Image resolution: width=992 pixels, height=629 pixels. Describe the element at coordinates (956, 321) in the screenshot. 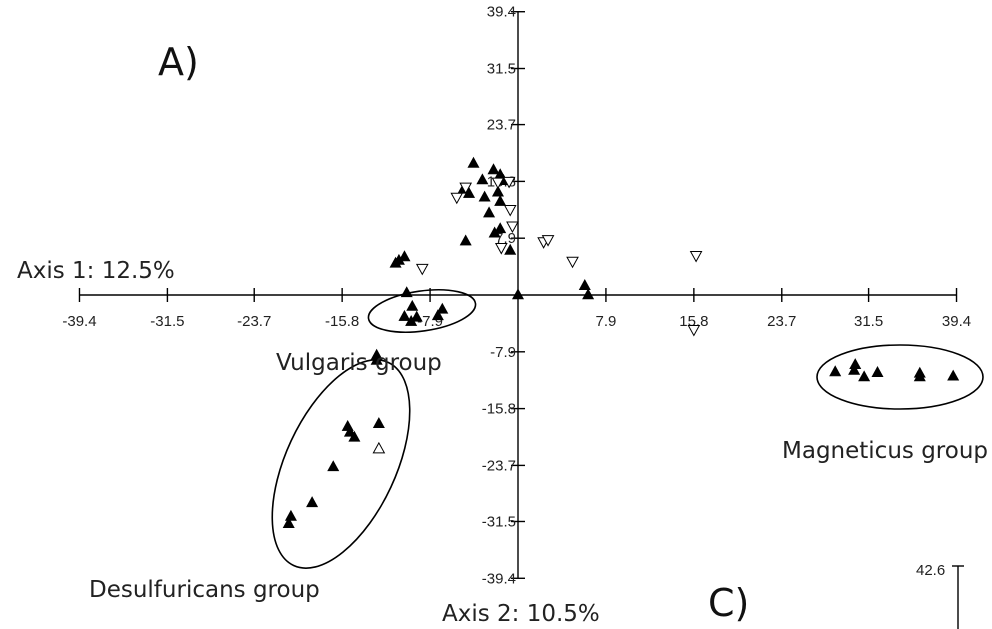

I see `x-tick-label: 39.4` at that location.